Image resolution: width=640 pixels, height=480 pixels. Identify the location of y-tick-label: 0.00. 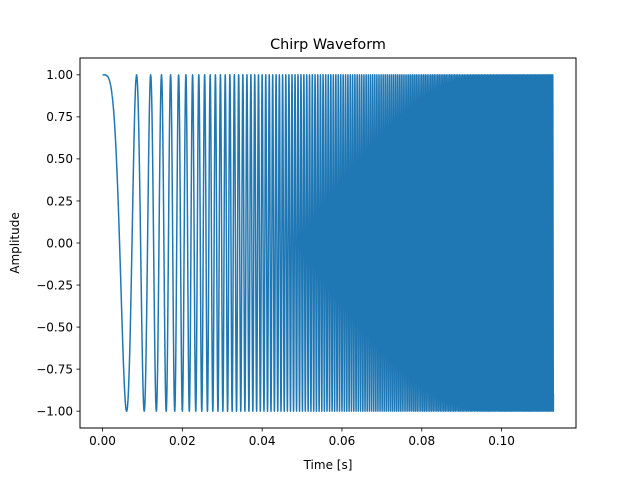
(59, 243).